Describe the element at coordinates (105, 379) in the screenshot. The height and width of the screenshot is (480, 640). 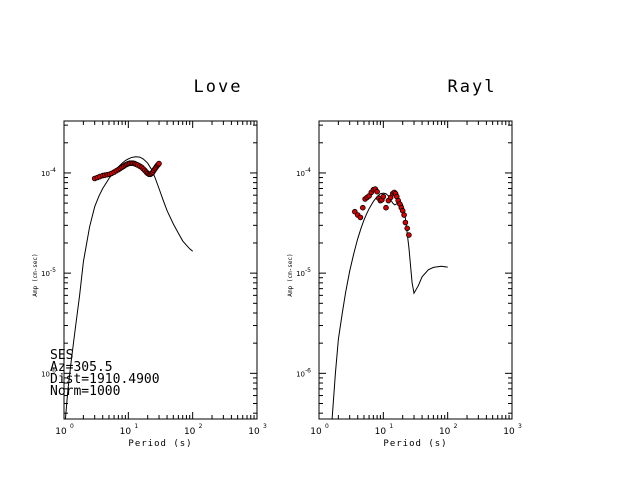
I see `love-annotation-line: Dist=1910.4900` at that location.